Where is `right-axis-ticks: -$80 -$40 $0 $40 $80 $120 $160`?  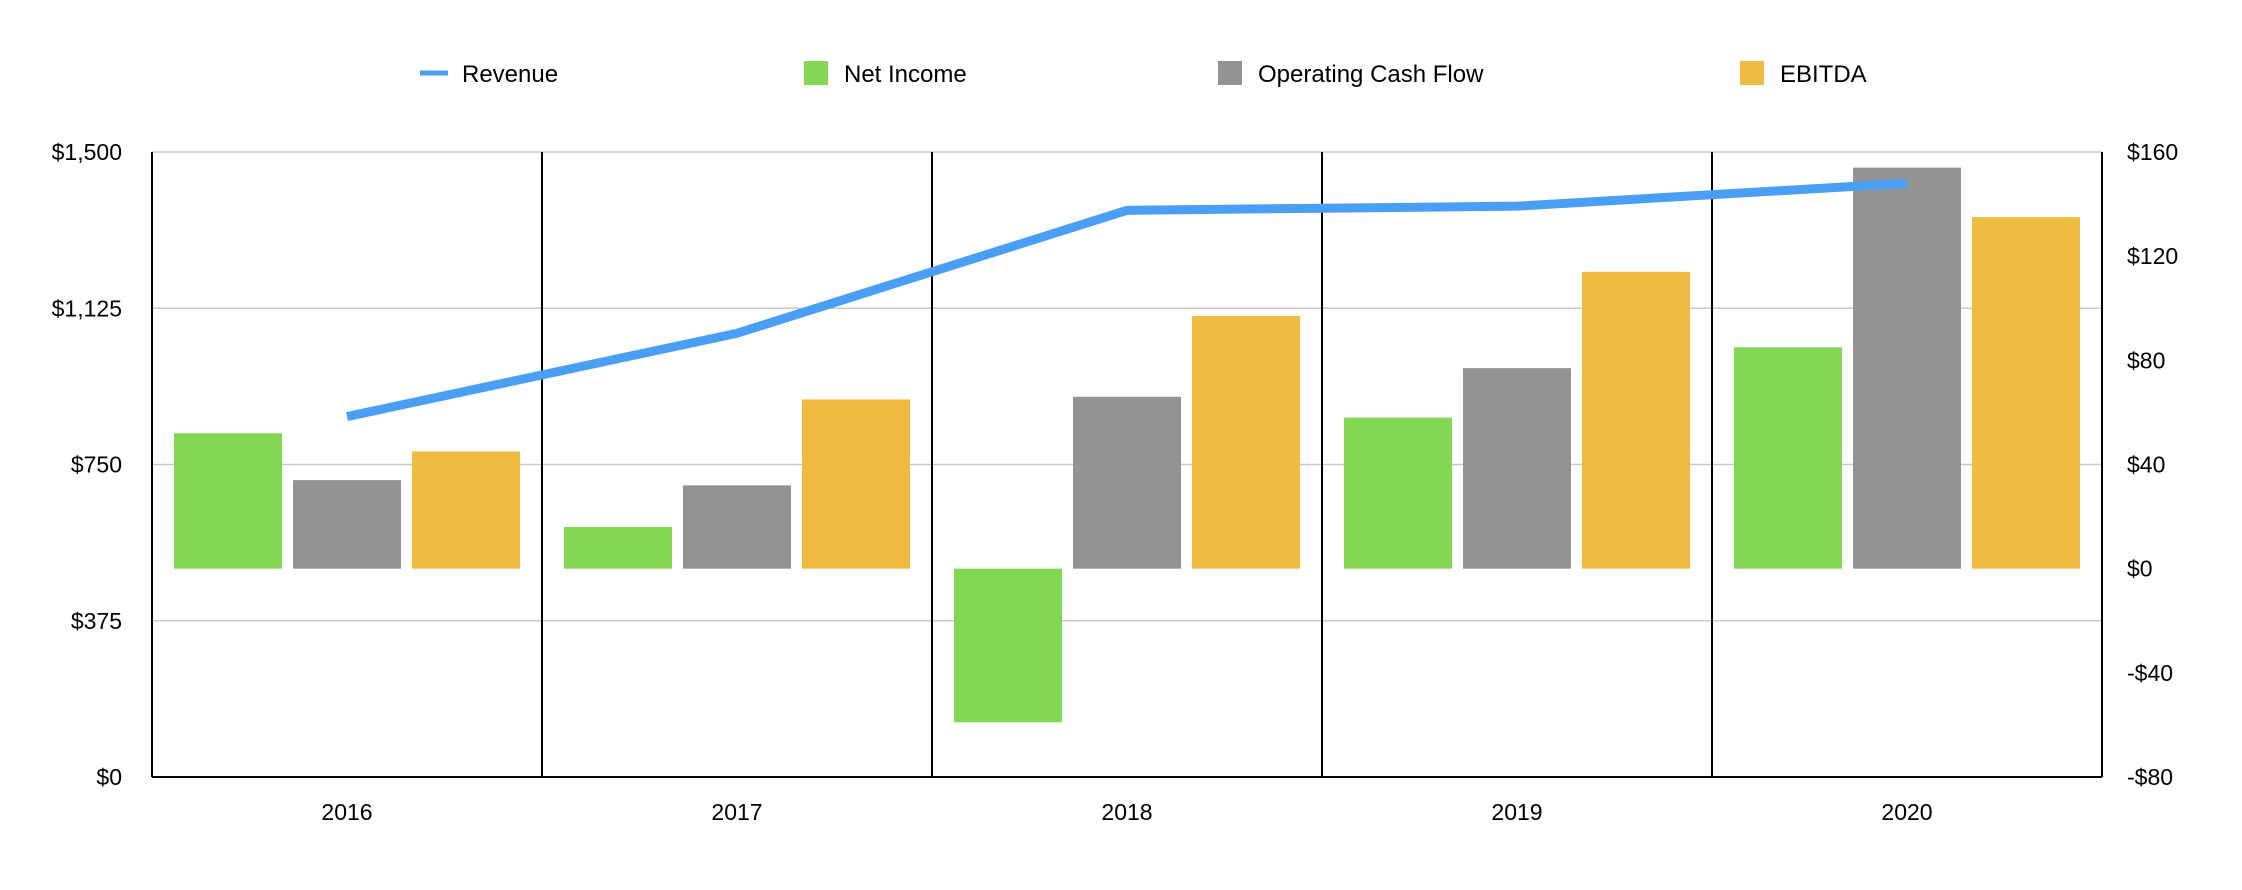 right-axis-ticks: -$80 -$40 $0 $40 $80 $120 $160 is located at coordinates (2152, 464).